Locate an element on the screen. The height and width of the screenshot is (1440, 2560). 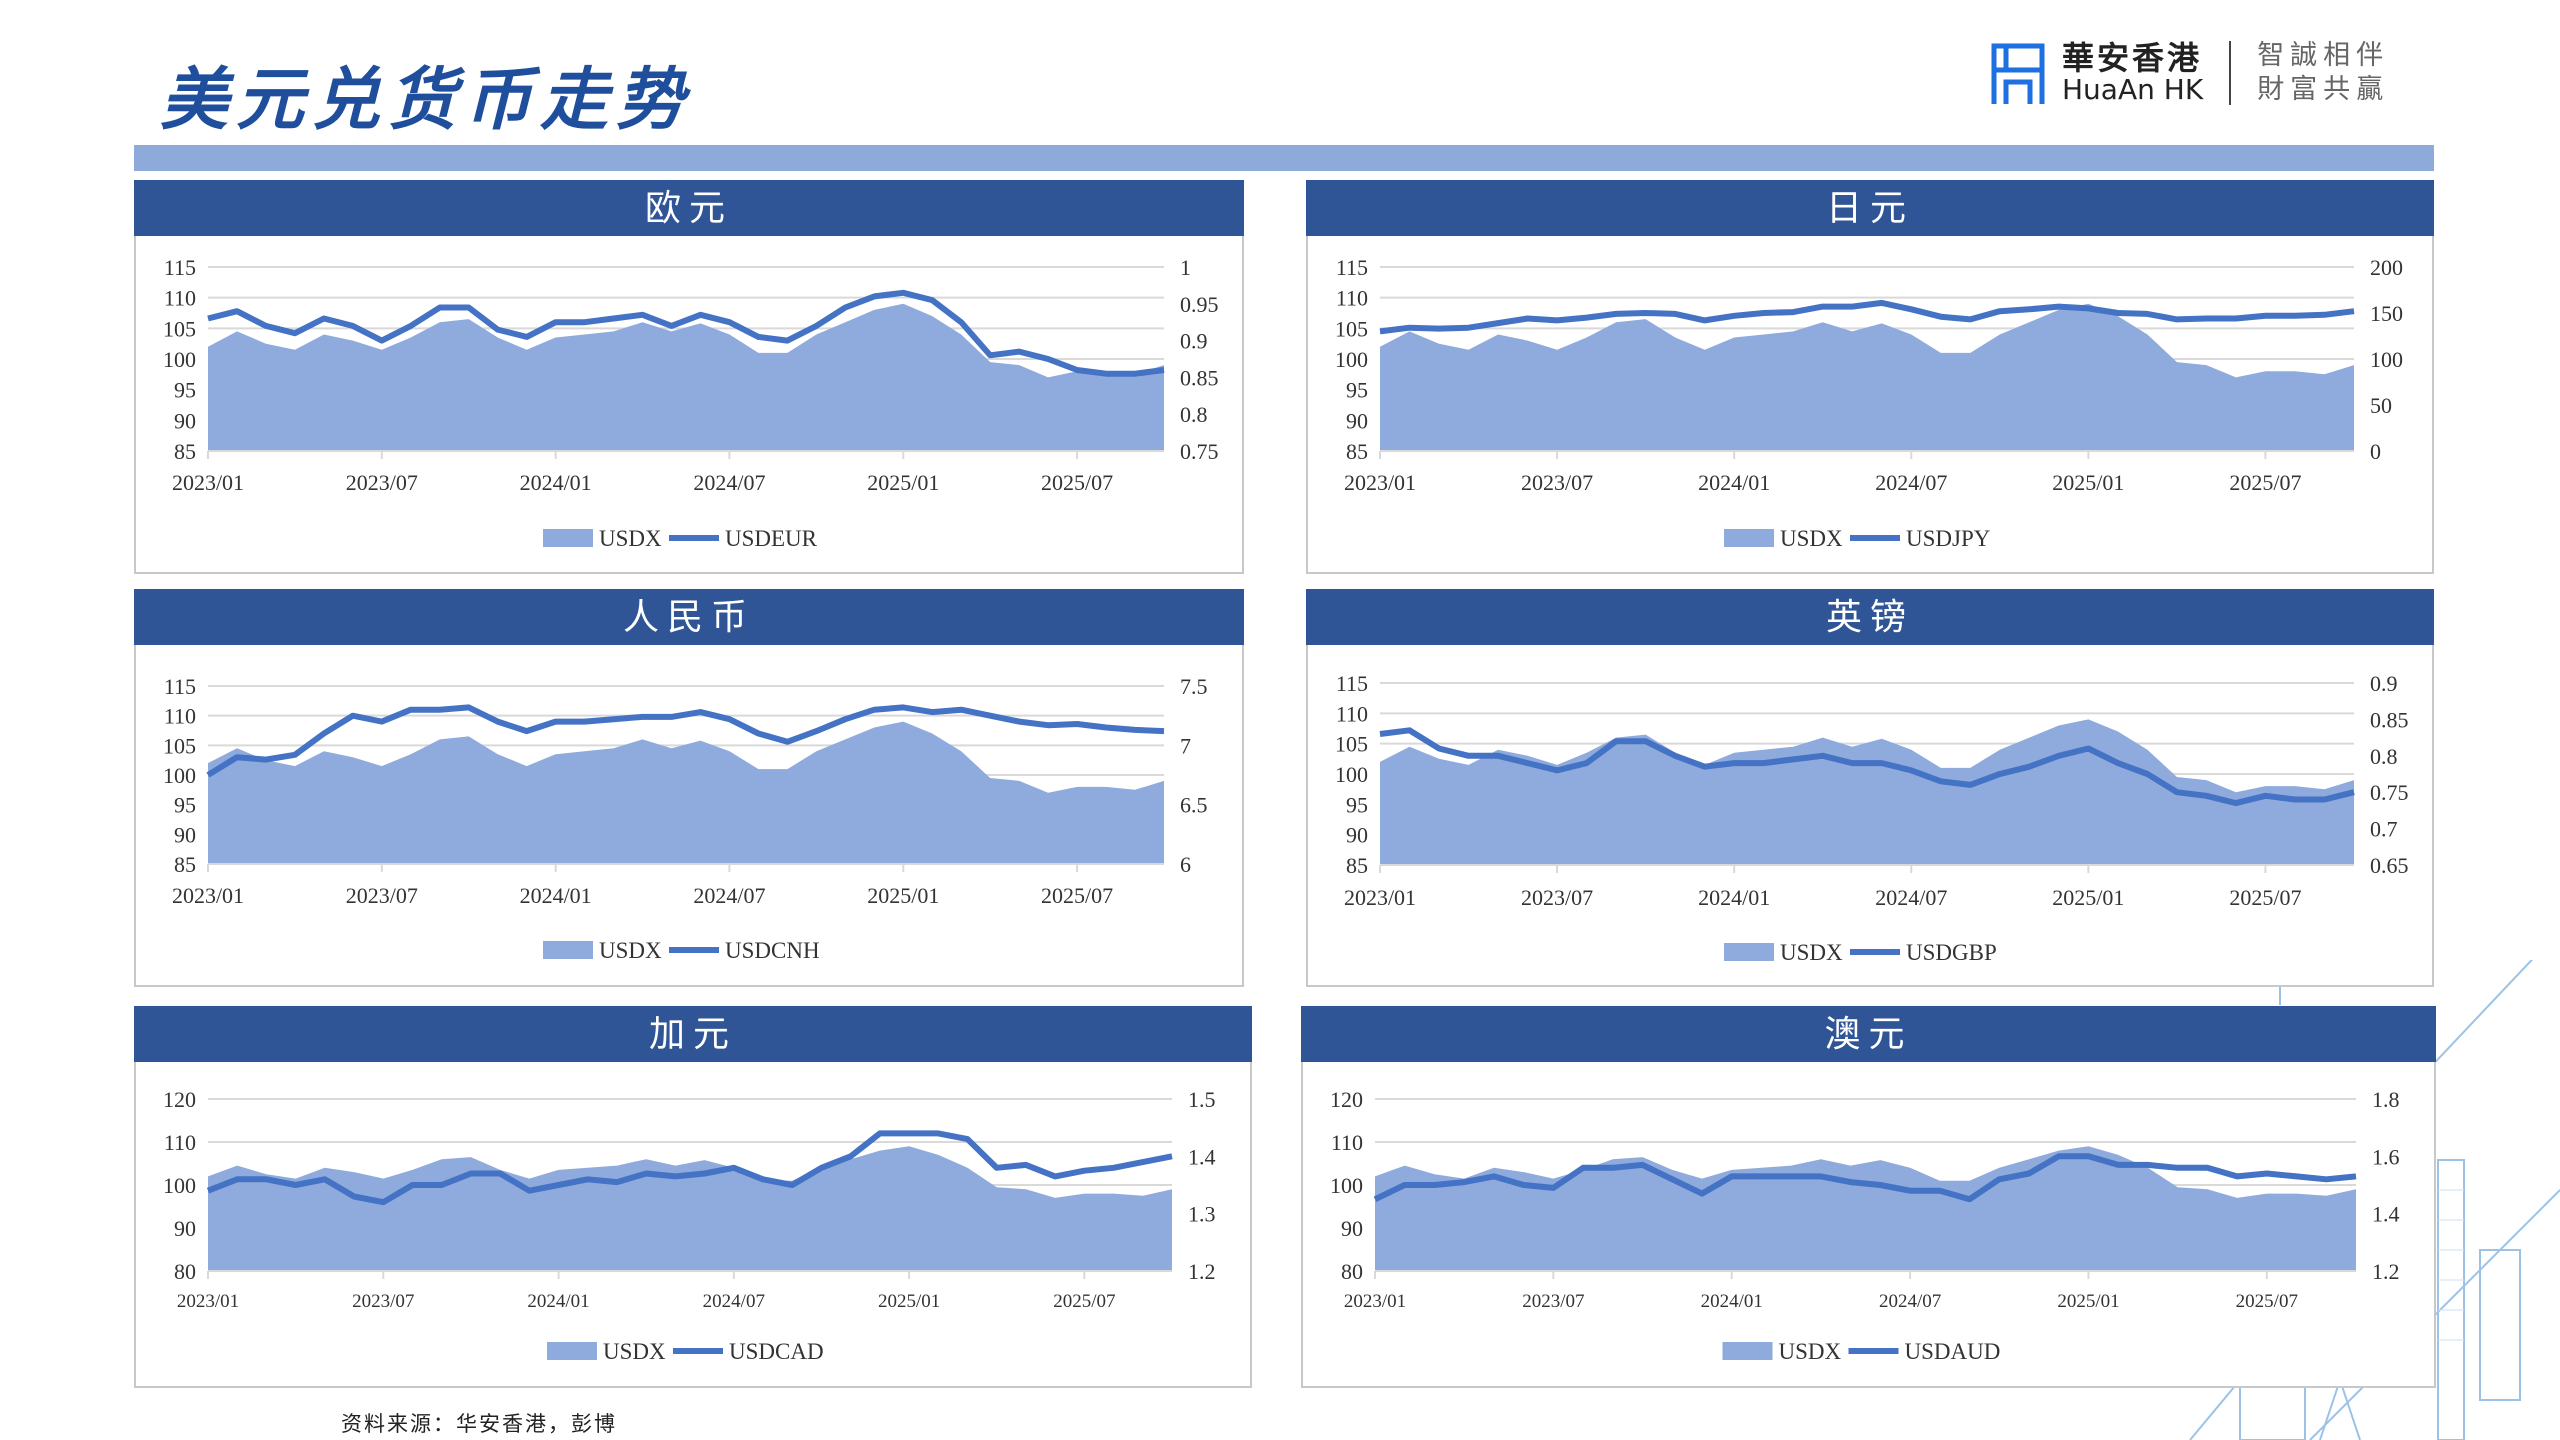
right-axis-tick-label: 1 is located at coordinates (1185, 267).